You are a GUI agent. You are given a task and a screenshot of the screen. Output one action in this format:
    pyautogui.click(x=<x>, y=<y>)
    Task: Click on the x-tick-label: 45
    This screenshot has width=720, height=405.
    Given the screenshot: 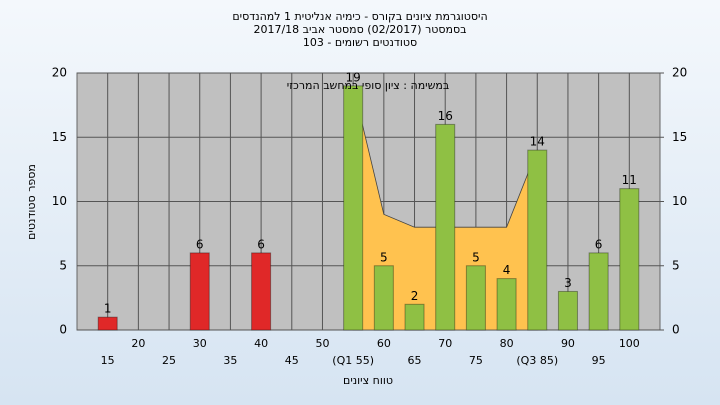 What is the action you would take?
    pyautogui.click(x=292, y=360)
    